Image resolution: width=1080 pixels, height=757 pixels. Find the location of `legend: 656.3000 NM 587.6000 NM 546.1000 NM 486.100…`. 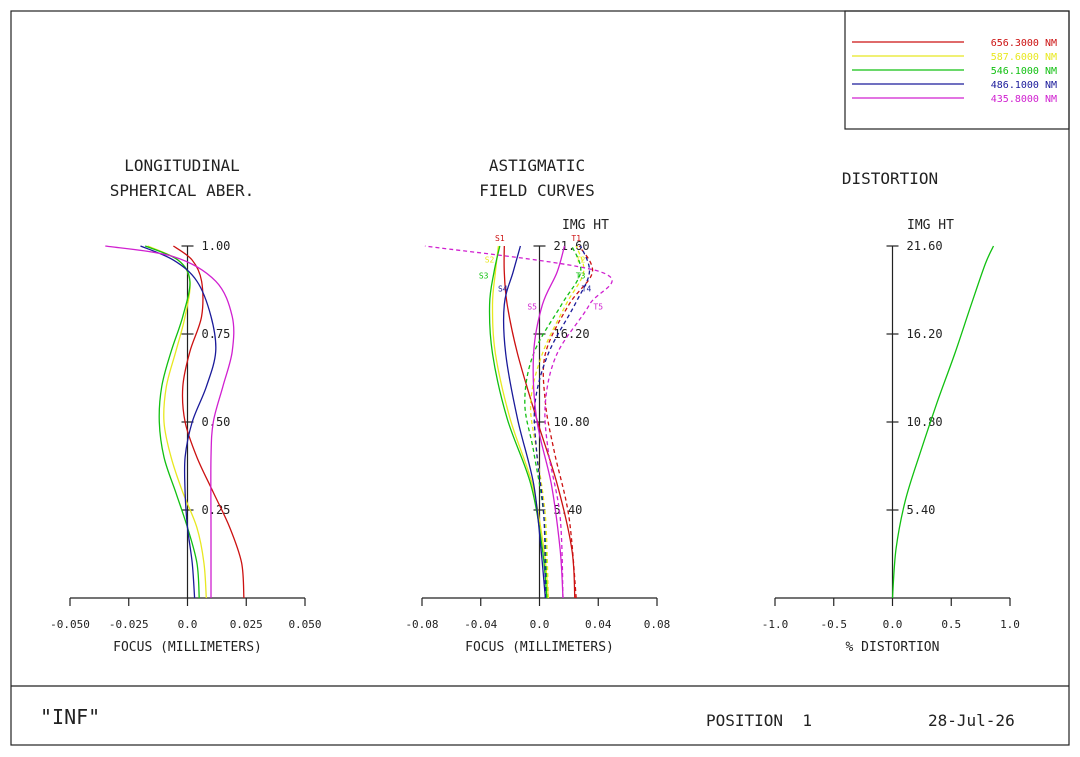

legend: 656.3000 NM 587.6000 NM 546.1000 NM 486.100… is located at coordinates (954, 71).